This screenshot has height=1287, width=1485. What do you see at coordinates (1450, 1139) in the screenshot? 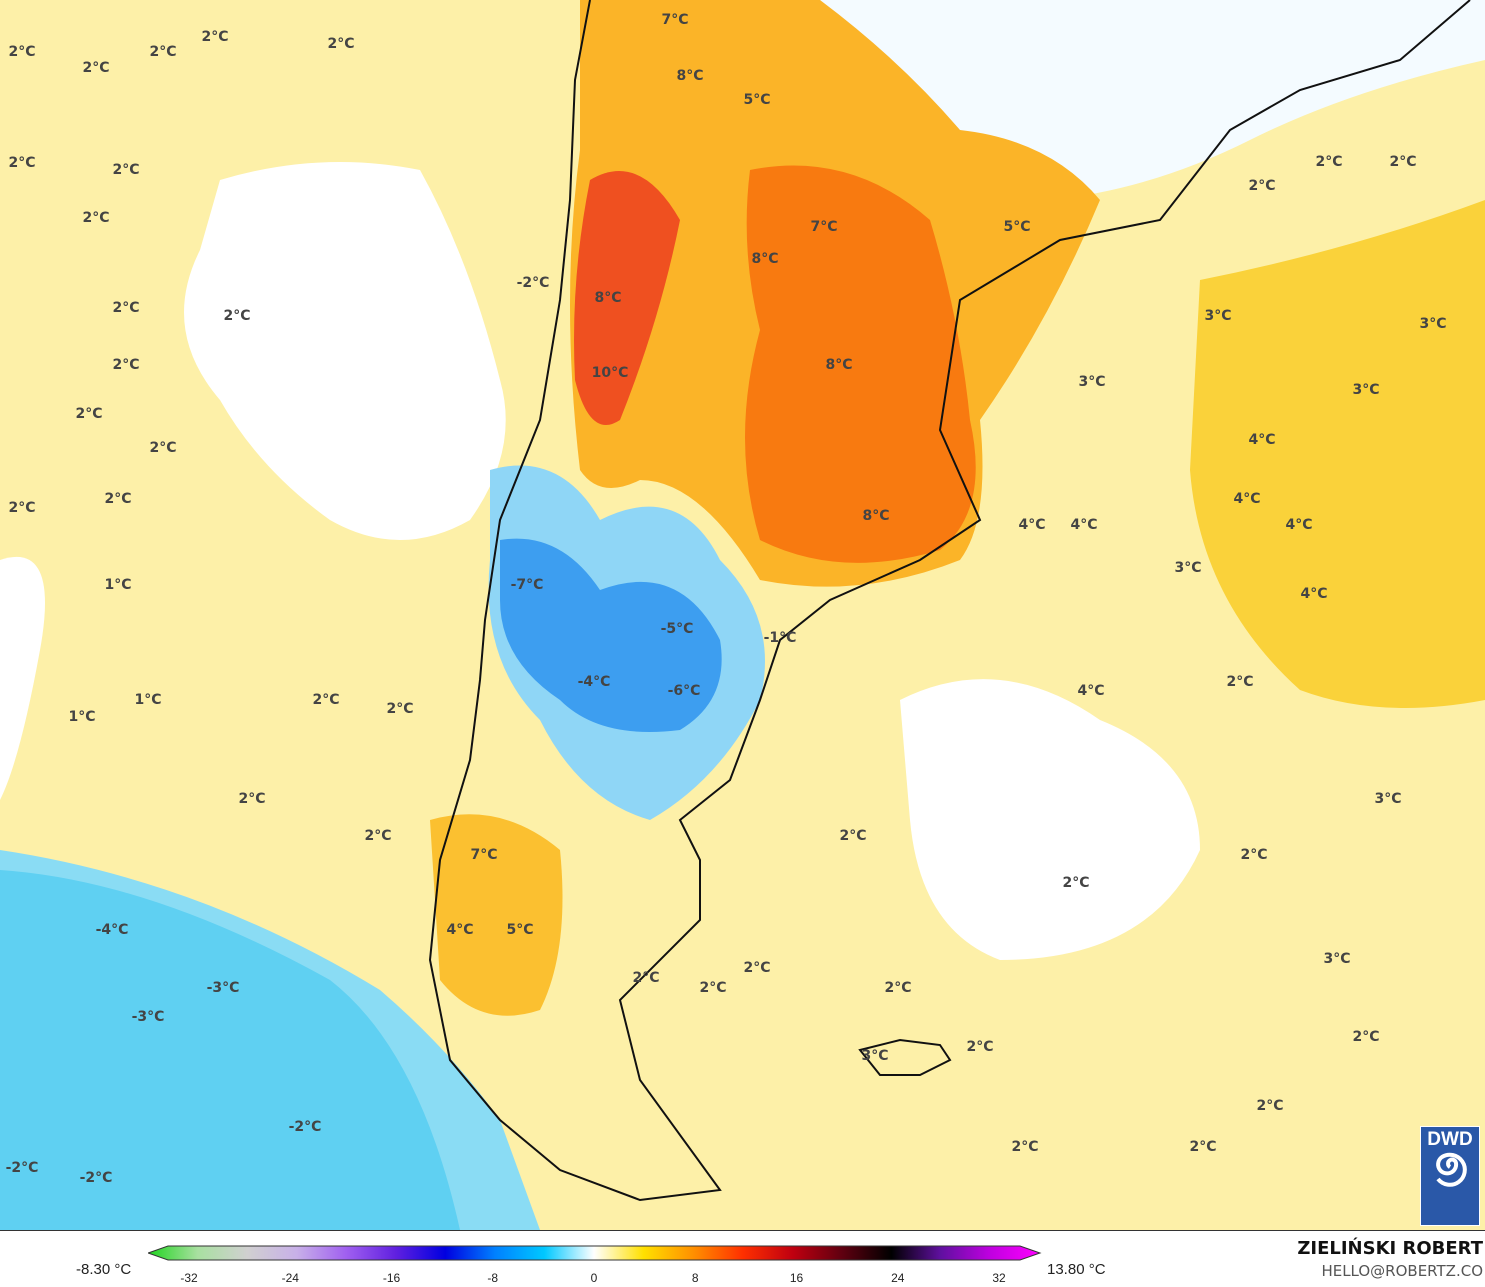
I see `dwd-logo-text: DWD` at bounding box center [1450, 1139].